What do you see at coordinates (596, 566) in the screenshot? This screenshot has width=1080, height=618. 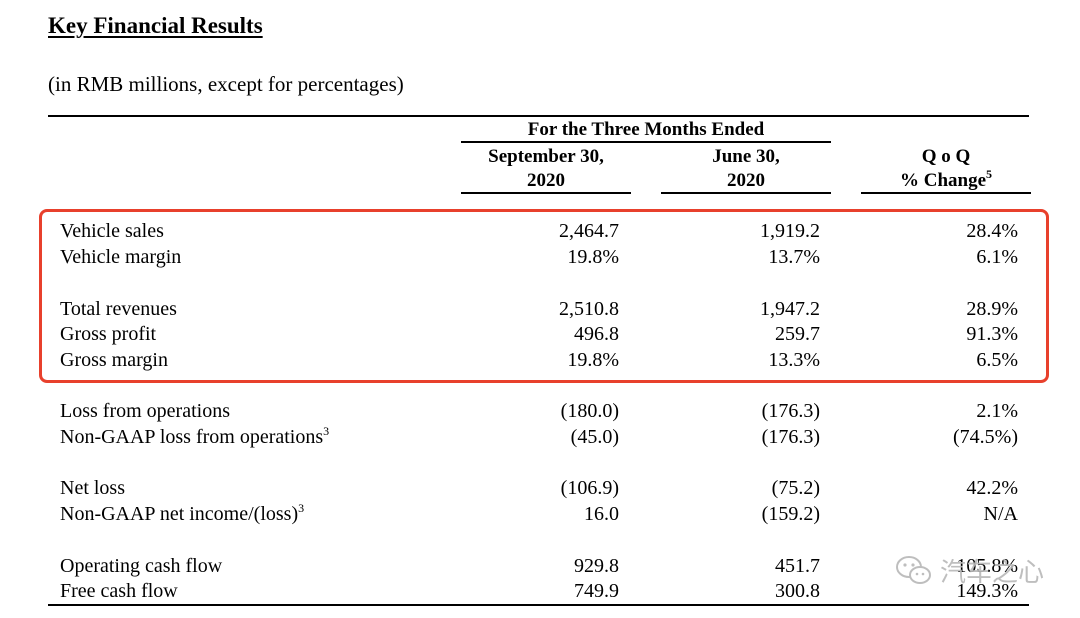 I see `value-sep30: 929.8` at bounding box center [596, 566].